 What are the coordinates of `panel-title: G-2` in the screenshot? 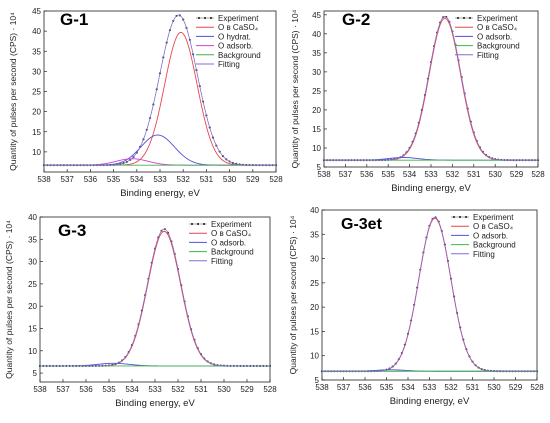 It's located at (356, 19).